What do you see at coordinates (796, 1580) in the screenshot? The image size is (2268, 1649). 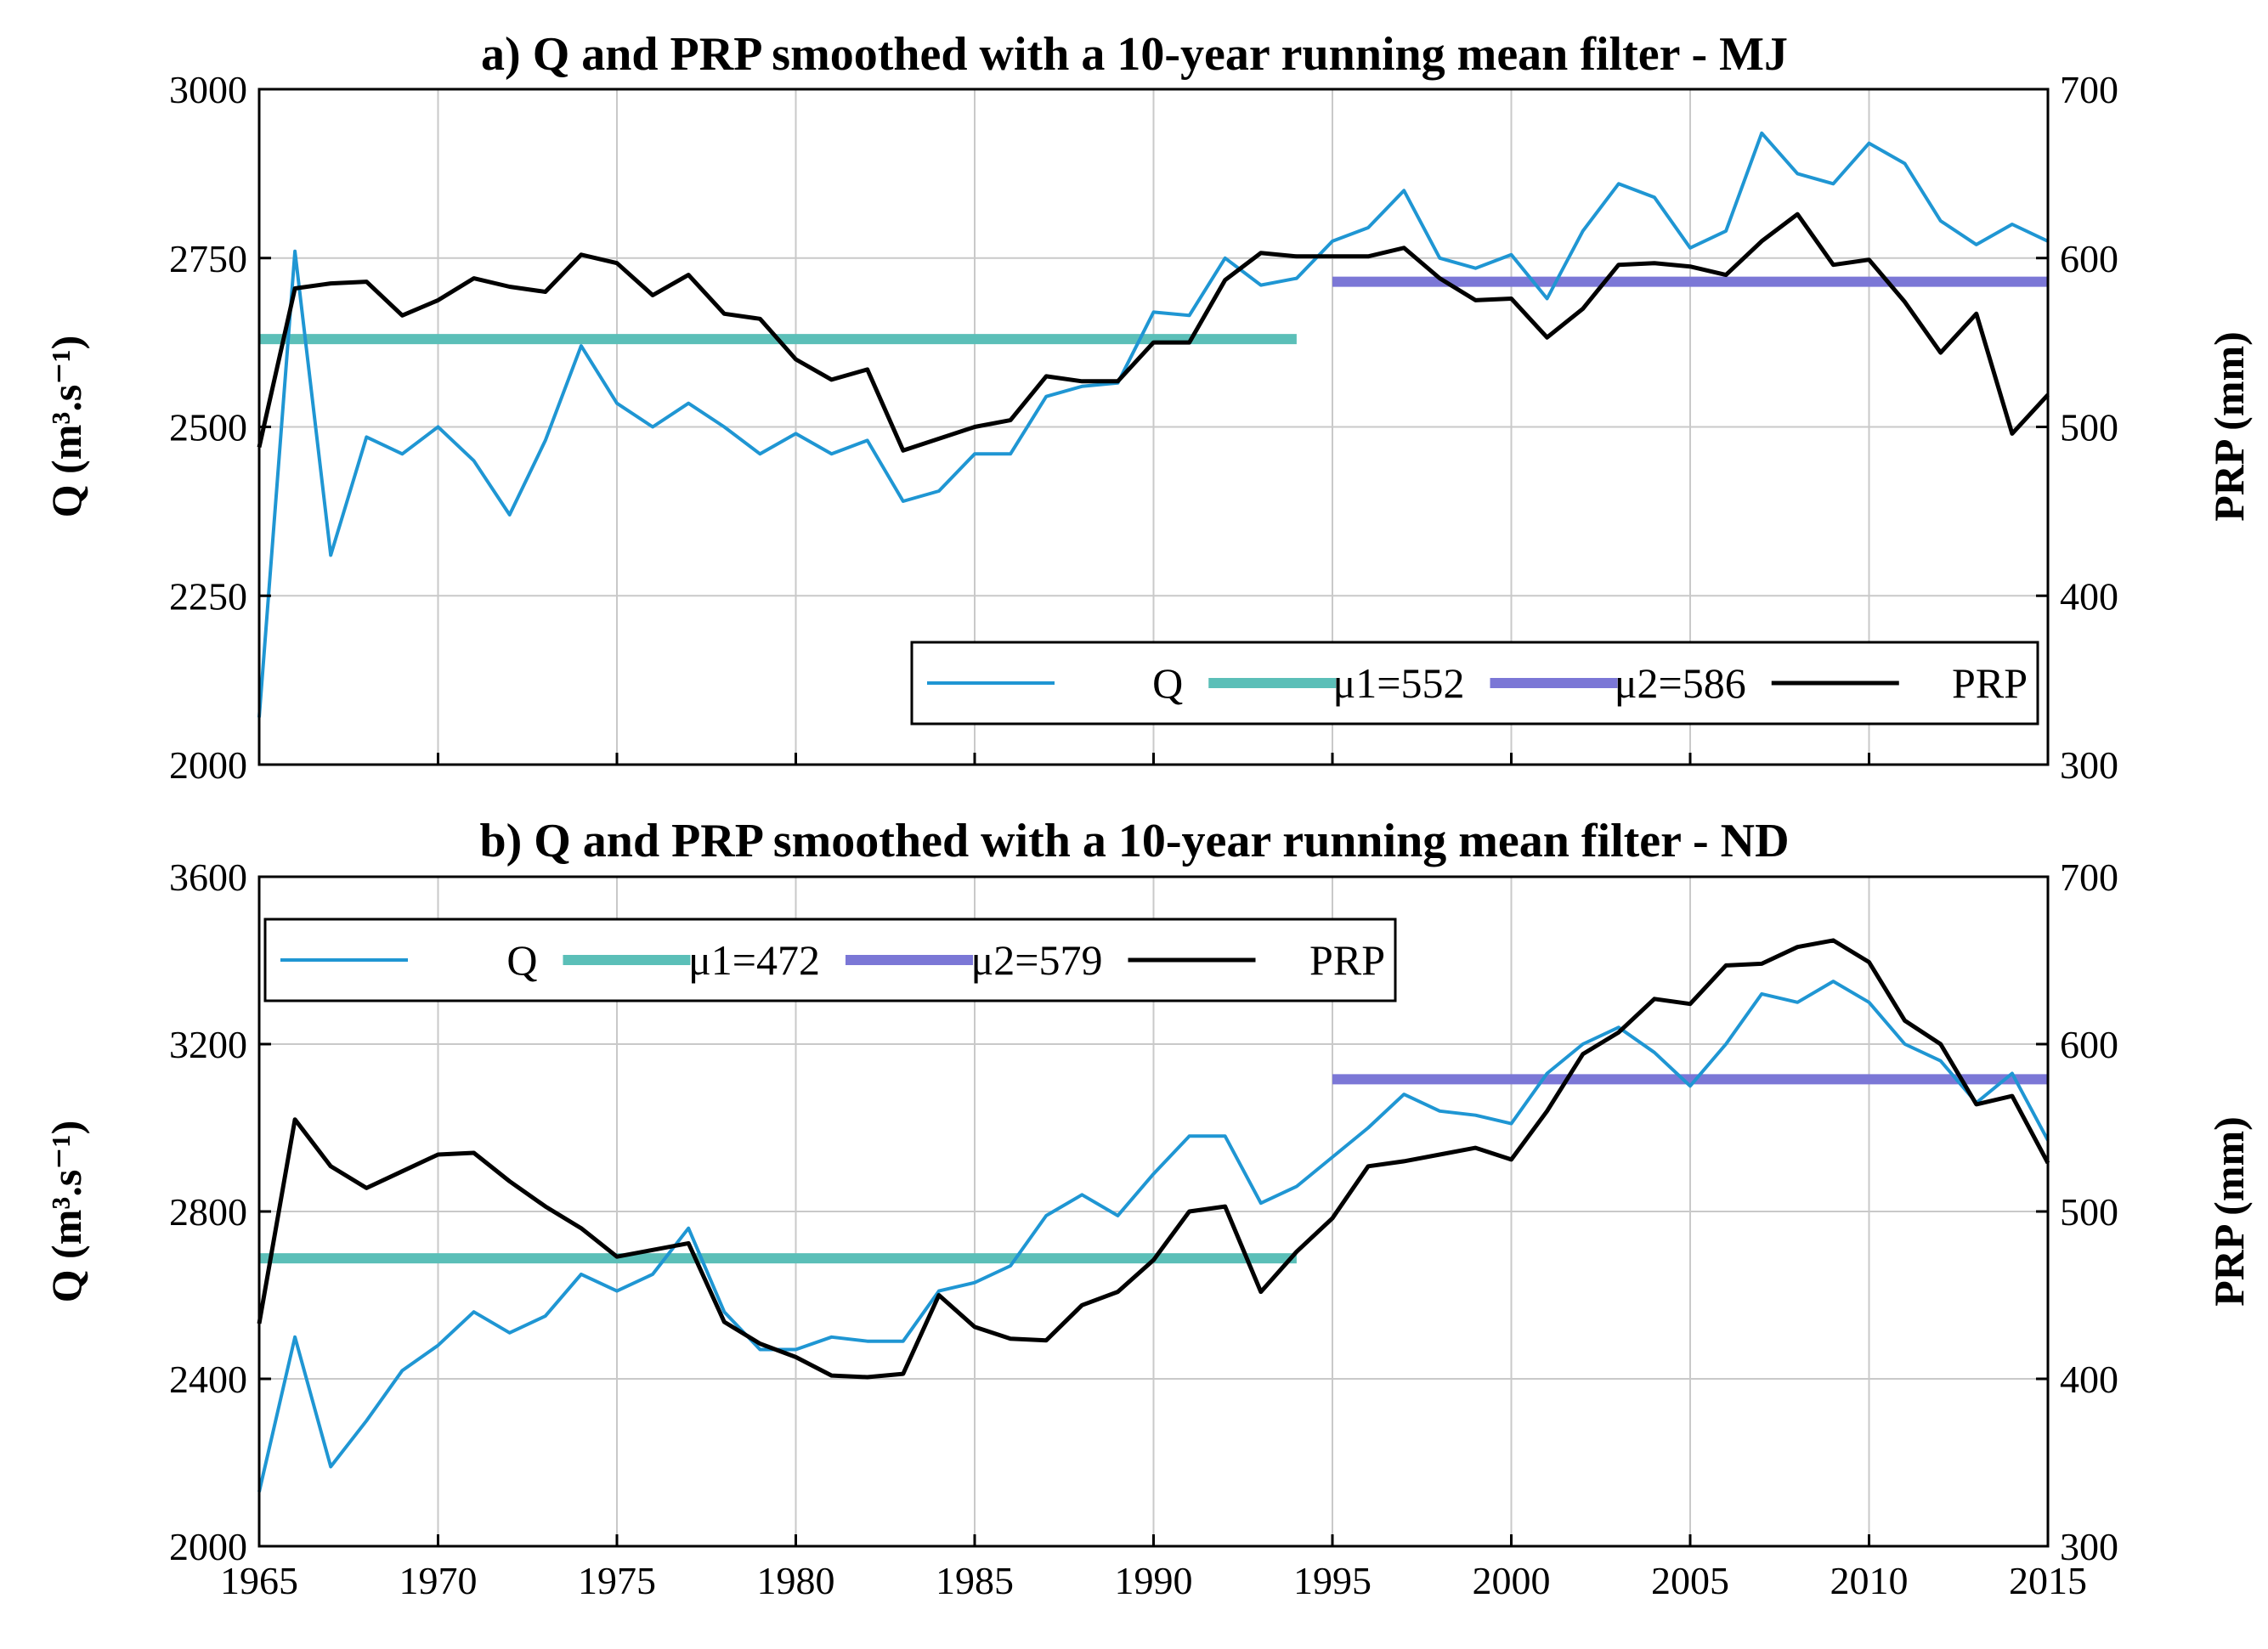 I see `panel-b-xtick-label: 1980` at bounding box center [796, 1580].